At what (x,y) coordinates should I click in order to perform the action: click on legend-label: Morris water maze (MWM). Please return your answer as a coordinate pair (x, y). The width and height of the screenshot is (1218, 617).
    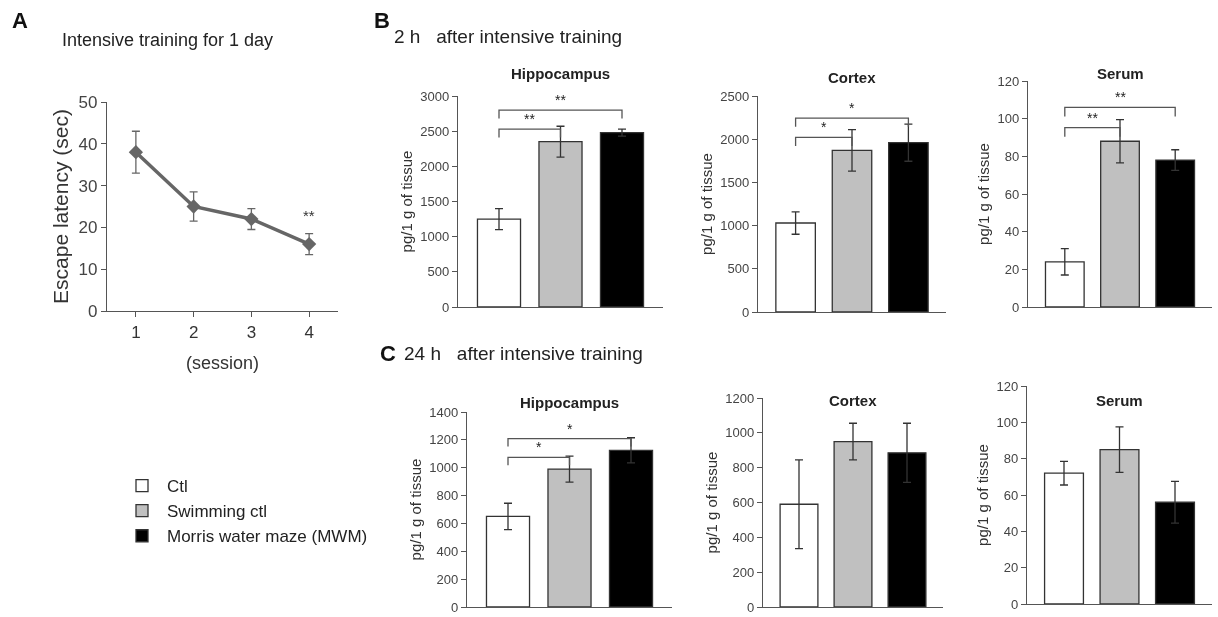
    Looking at the image, I should click on (267, 537).